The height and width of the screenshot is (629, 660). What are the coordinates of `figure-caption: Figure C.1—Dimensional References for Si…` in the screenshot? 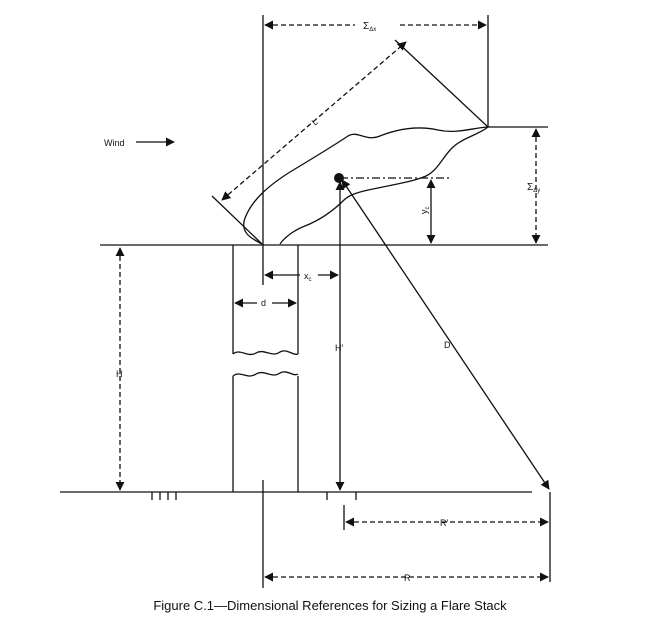 It's located at (330, 605).